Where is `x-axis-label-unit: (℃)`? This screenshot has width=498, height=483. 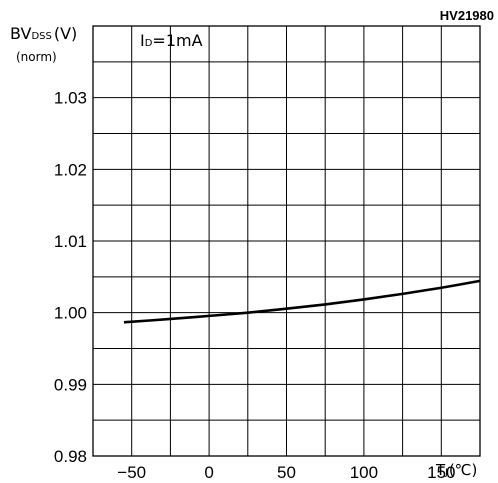
x-axis-label-unit: (℃) is located at coordinates (463, 470).